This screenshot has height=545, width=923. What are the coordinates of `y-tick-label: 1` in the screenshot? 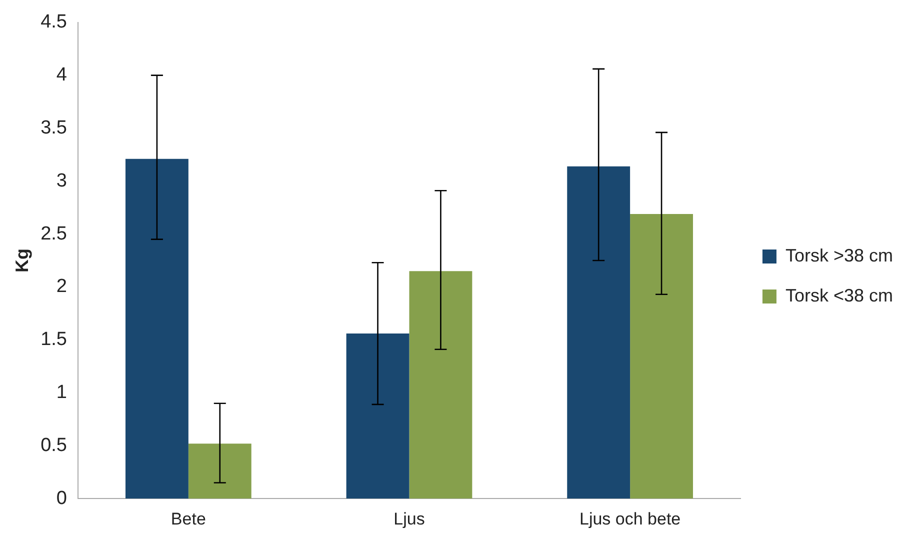 It's located at (62, 393).